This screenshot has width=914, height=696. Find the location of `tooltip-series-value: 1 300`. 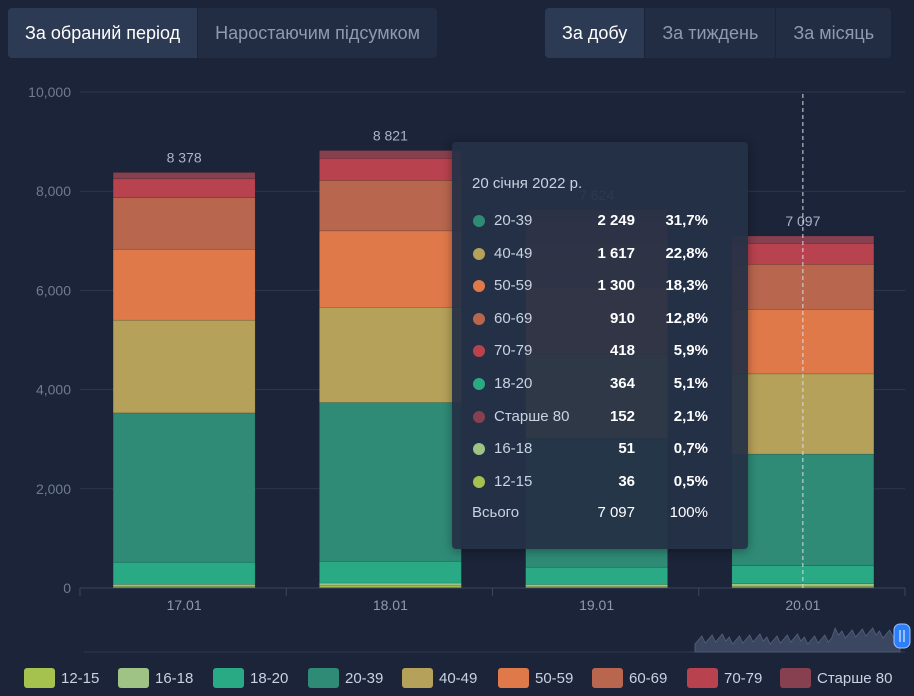

tooltip-series-value: 1 300 is located at coordinates (616, 286).